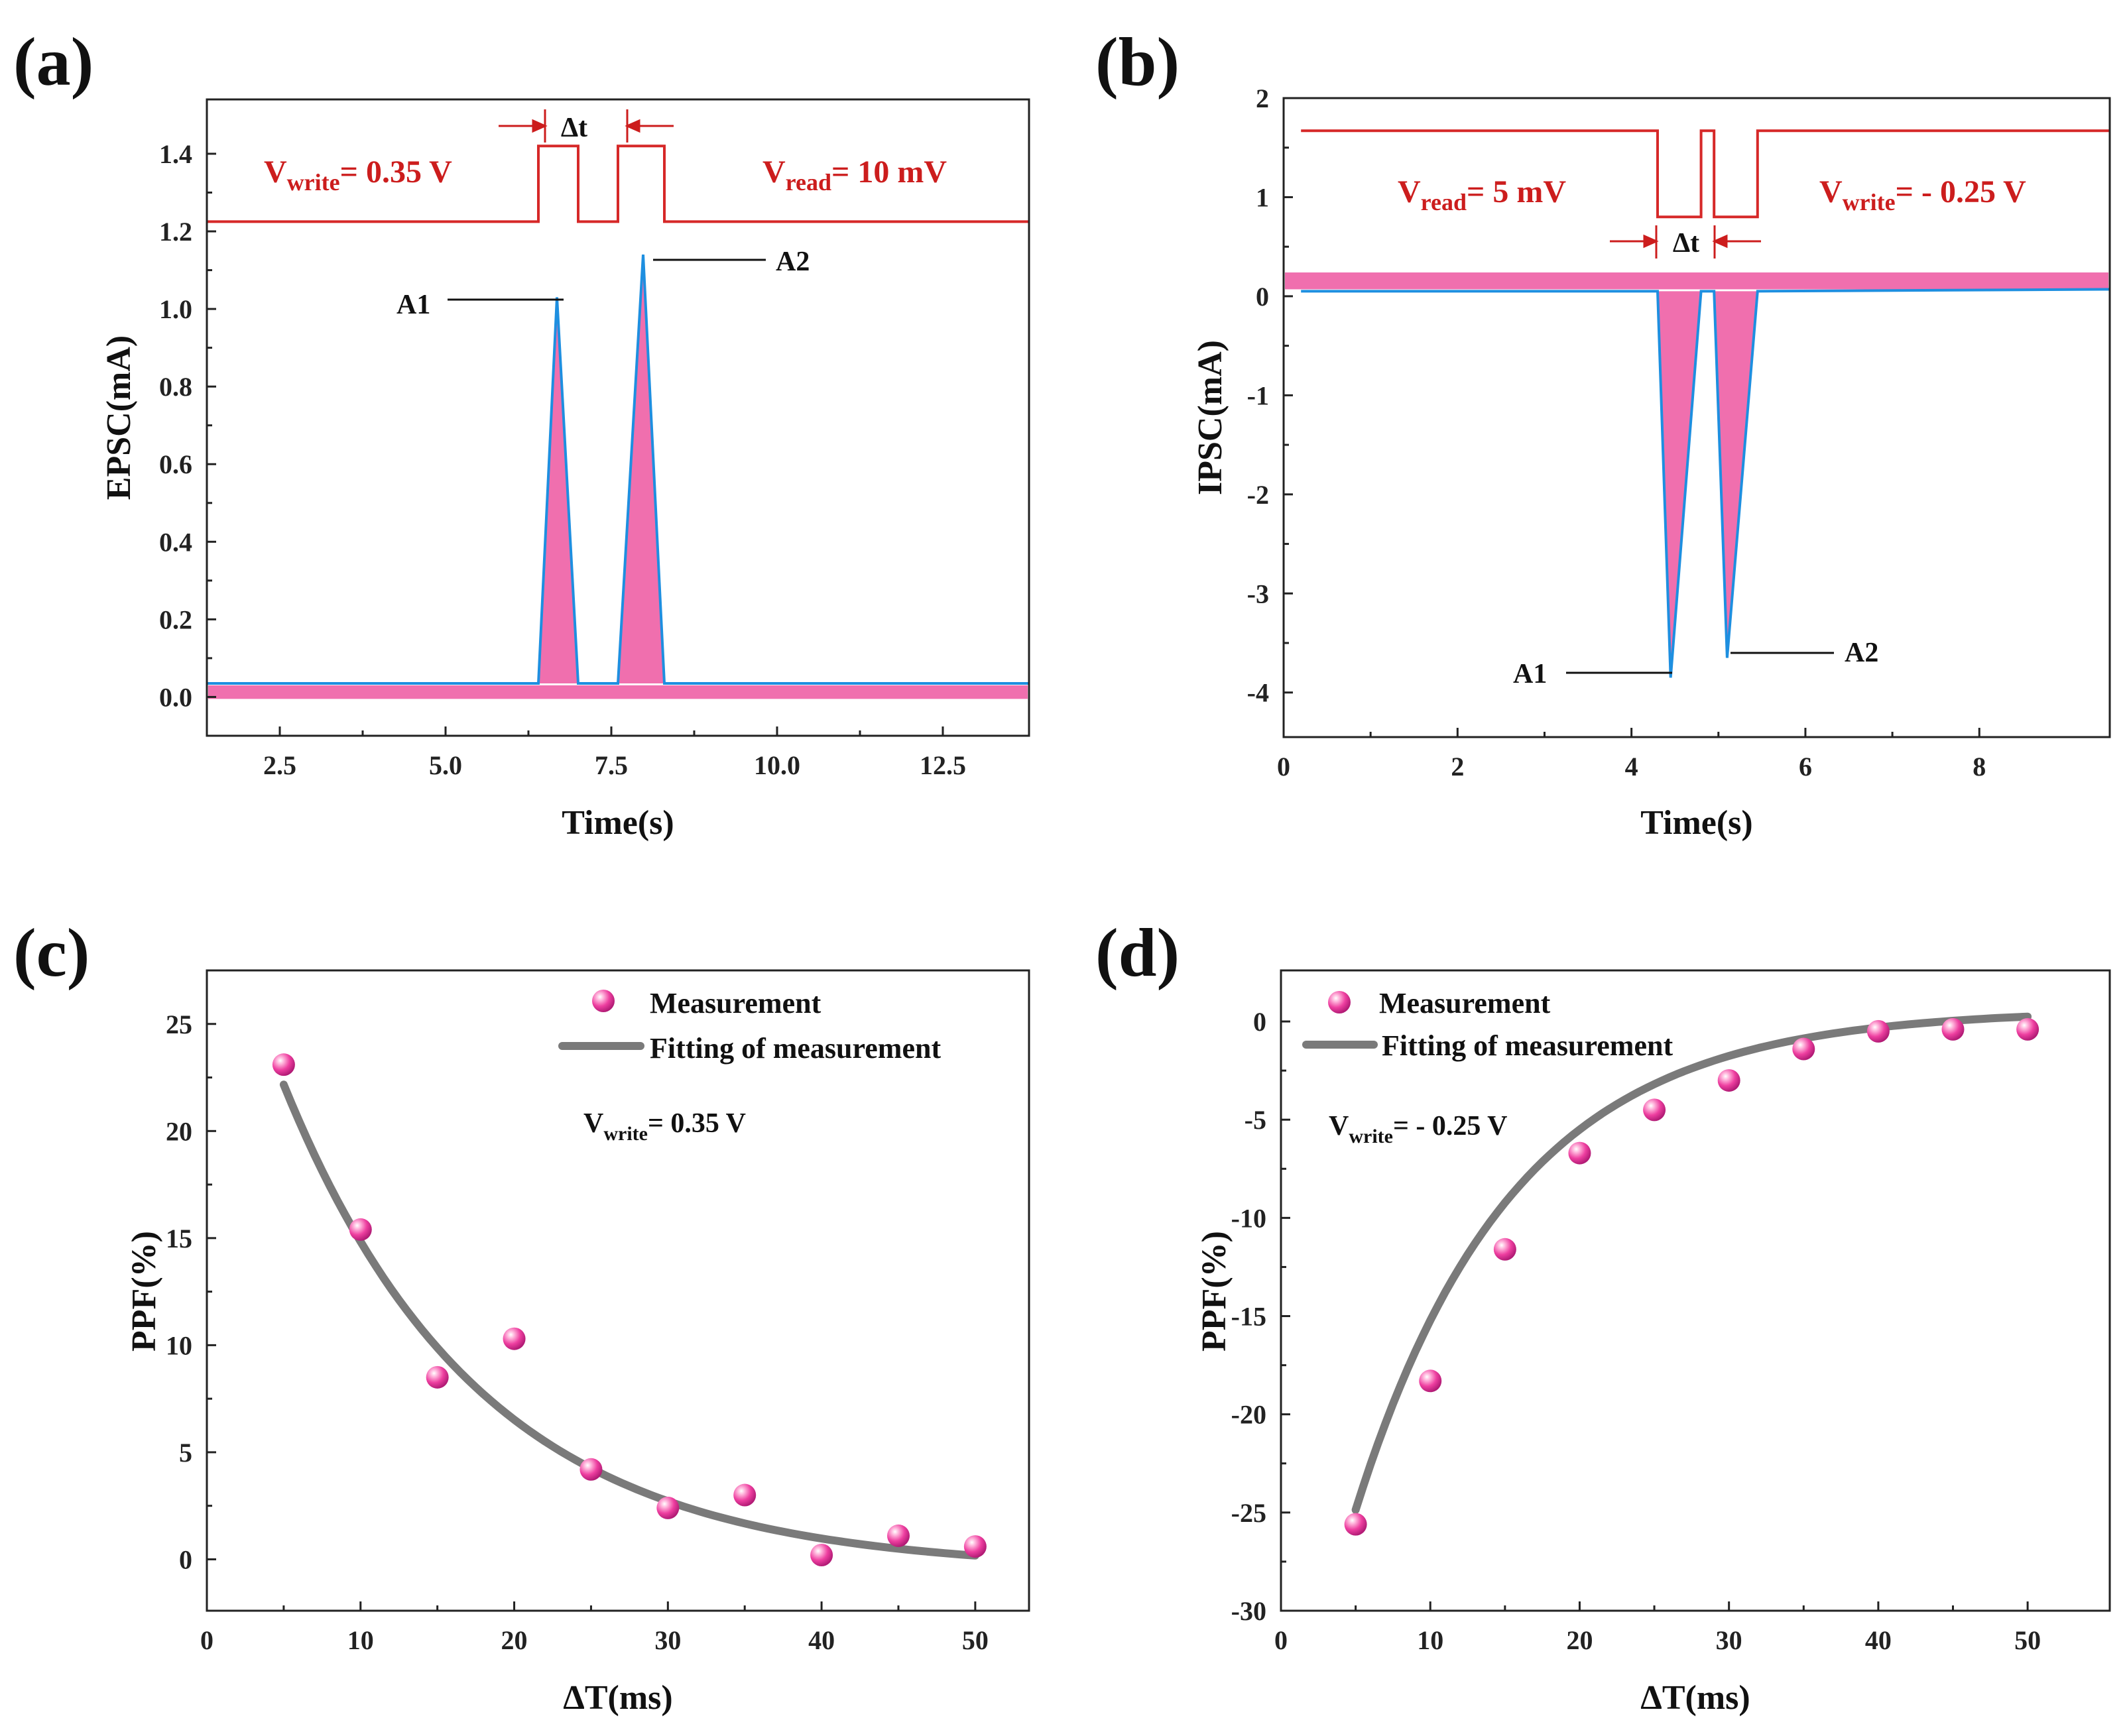 The image size is (2127, 1736). I want to click on y-axis-title-c: PPF(%), so click(144, 1291).